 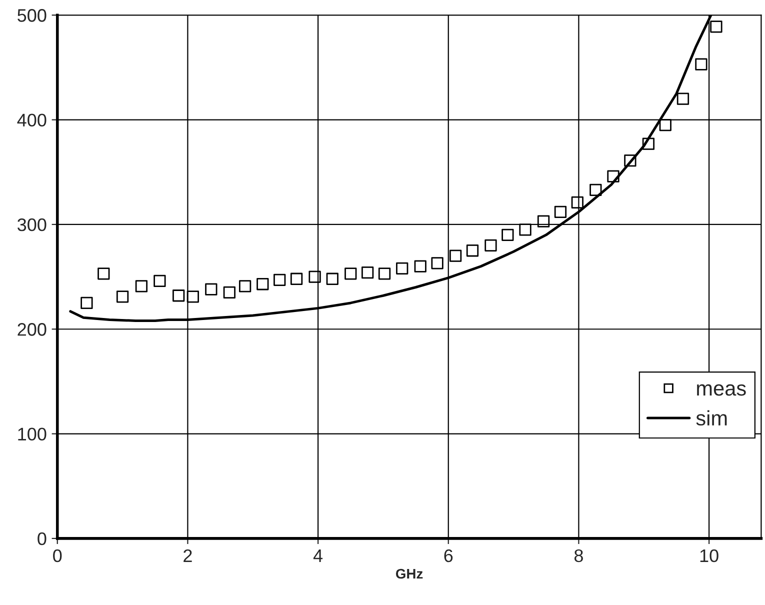 What do you see at coordinates (32, 225) in the screenshot?
I see `y-tick-label: 300` at bounding box center [32, 225].